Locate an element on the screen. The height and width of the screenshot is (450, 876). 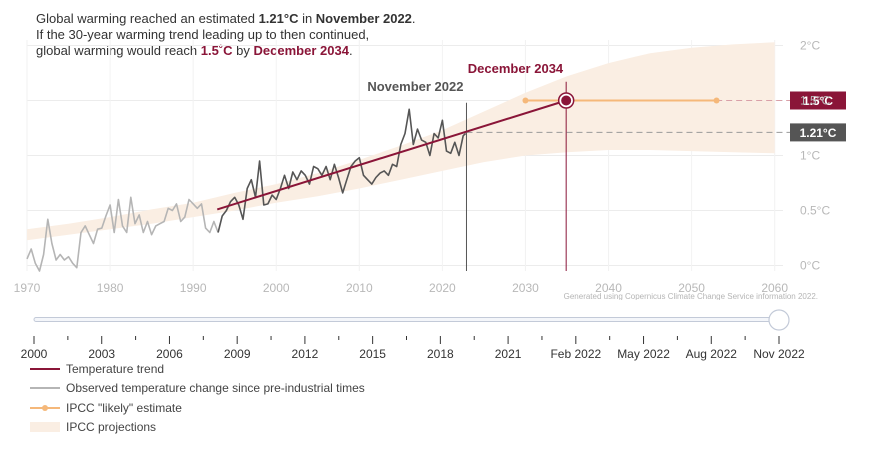
headline-text: Global warming reached an estimated is located at coordinates (147, 18).